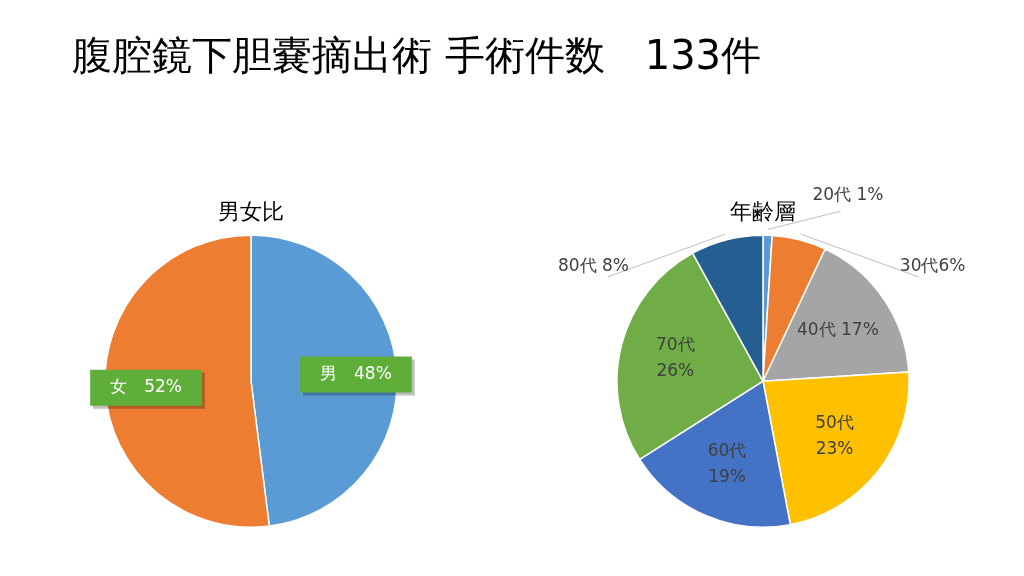  I want to click on slice-label: 80代 8%, so click(593, 265).